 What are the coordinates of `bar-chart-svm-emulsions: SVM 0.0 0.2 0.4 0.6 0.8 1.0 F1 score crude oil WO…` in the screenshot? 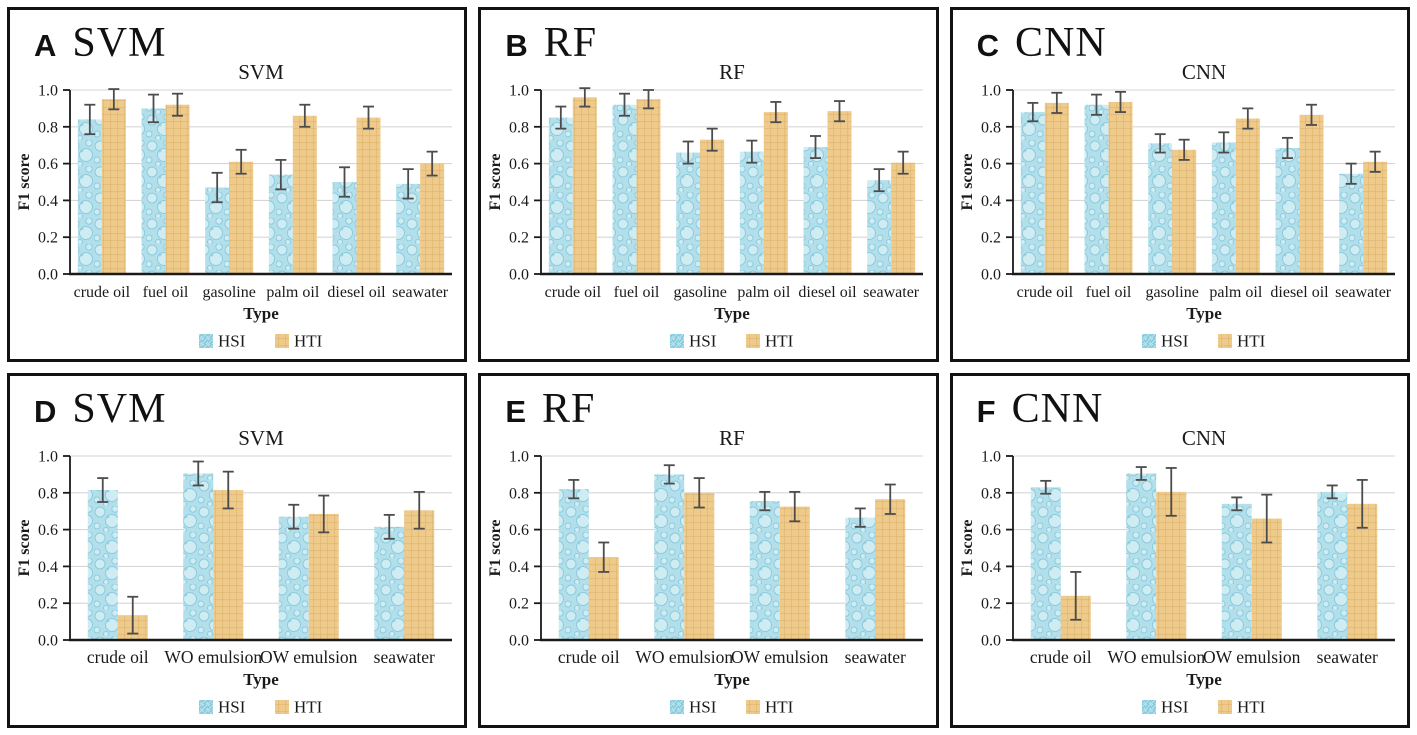 It's located at (237, 575).